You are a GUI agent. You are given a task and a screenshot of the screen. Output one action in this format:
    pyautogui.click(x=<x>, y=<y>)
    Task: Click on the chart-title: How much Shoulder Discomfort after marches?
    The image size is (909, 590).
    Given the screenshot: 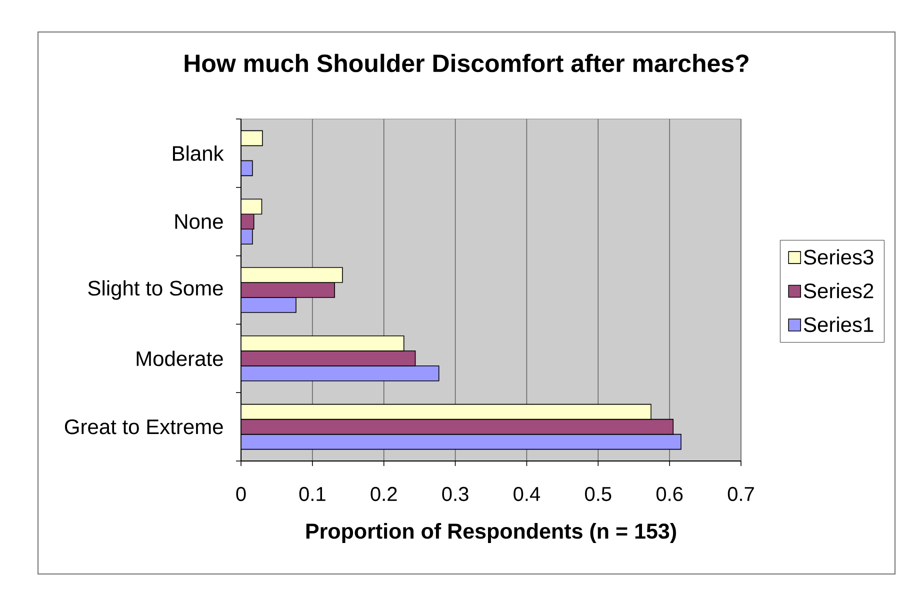 What is the action you would take?
    pyautogui.click(x=466, y=63)
    